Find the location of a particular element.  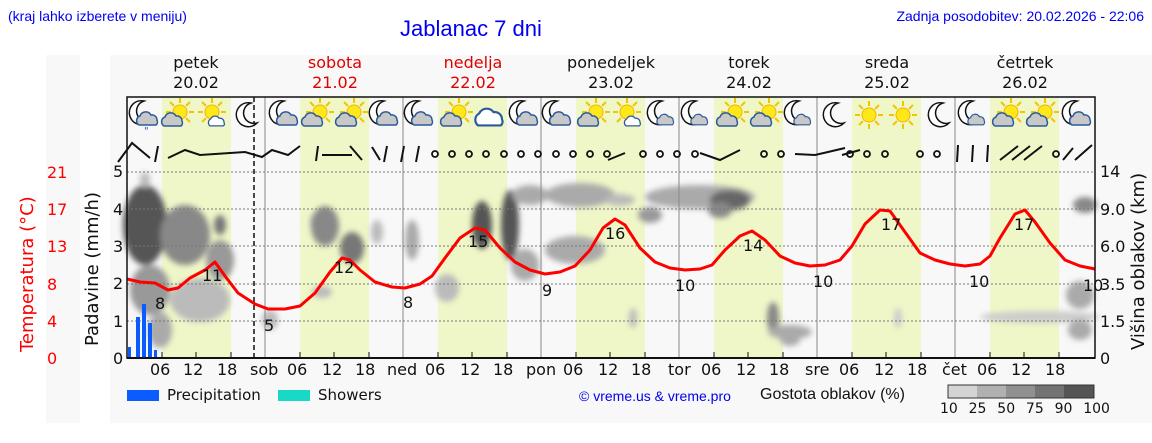

day-header-sat: sobota 21.02 is located at coordinates (335, 72).